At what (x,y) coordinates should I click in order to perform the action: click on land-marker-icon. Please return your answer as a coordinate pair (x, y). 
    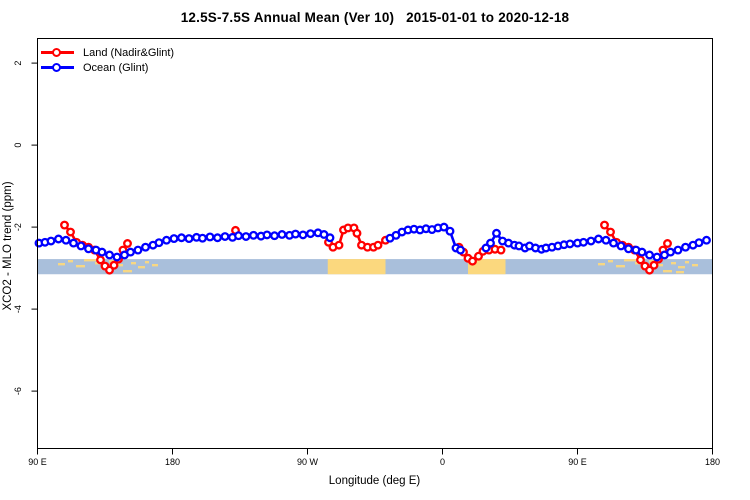
    Looking at the image, I should click on (56, 52).